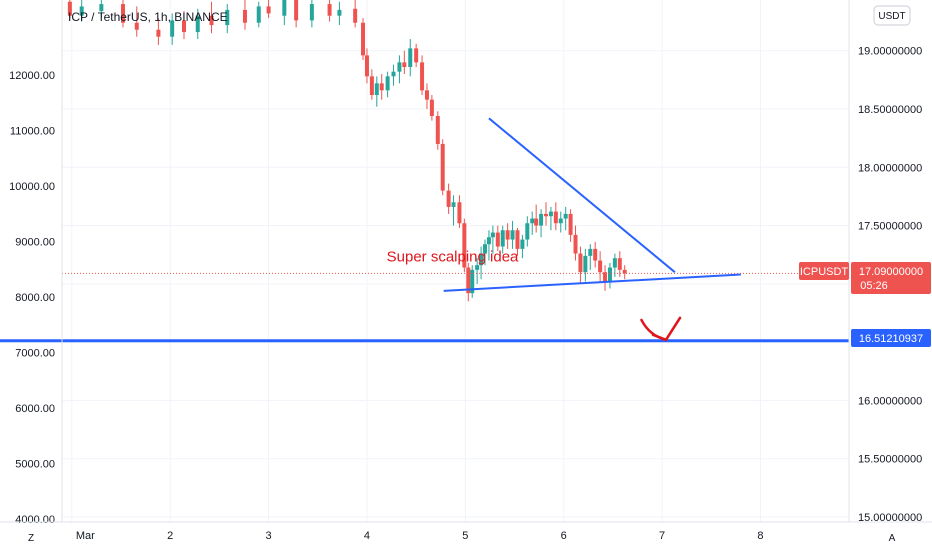 This screenshot has width=932, height=550. What do you see at coordinates (35, 354) in the screenshot?
I see `left-tick-label: 7000.00` at bounding box center [35, 354].